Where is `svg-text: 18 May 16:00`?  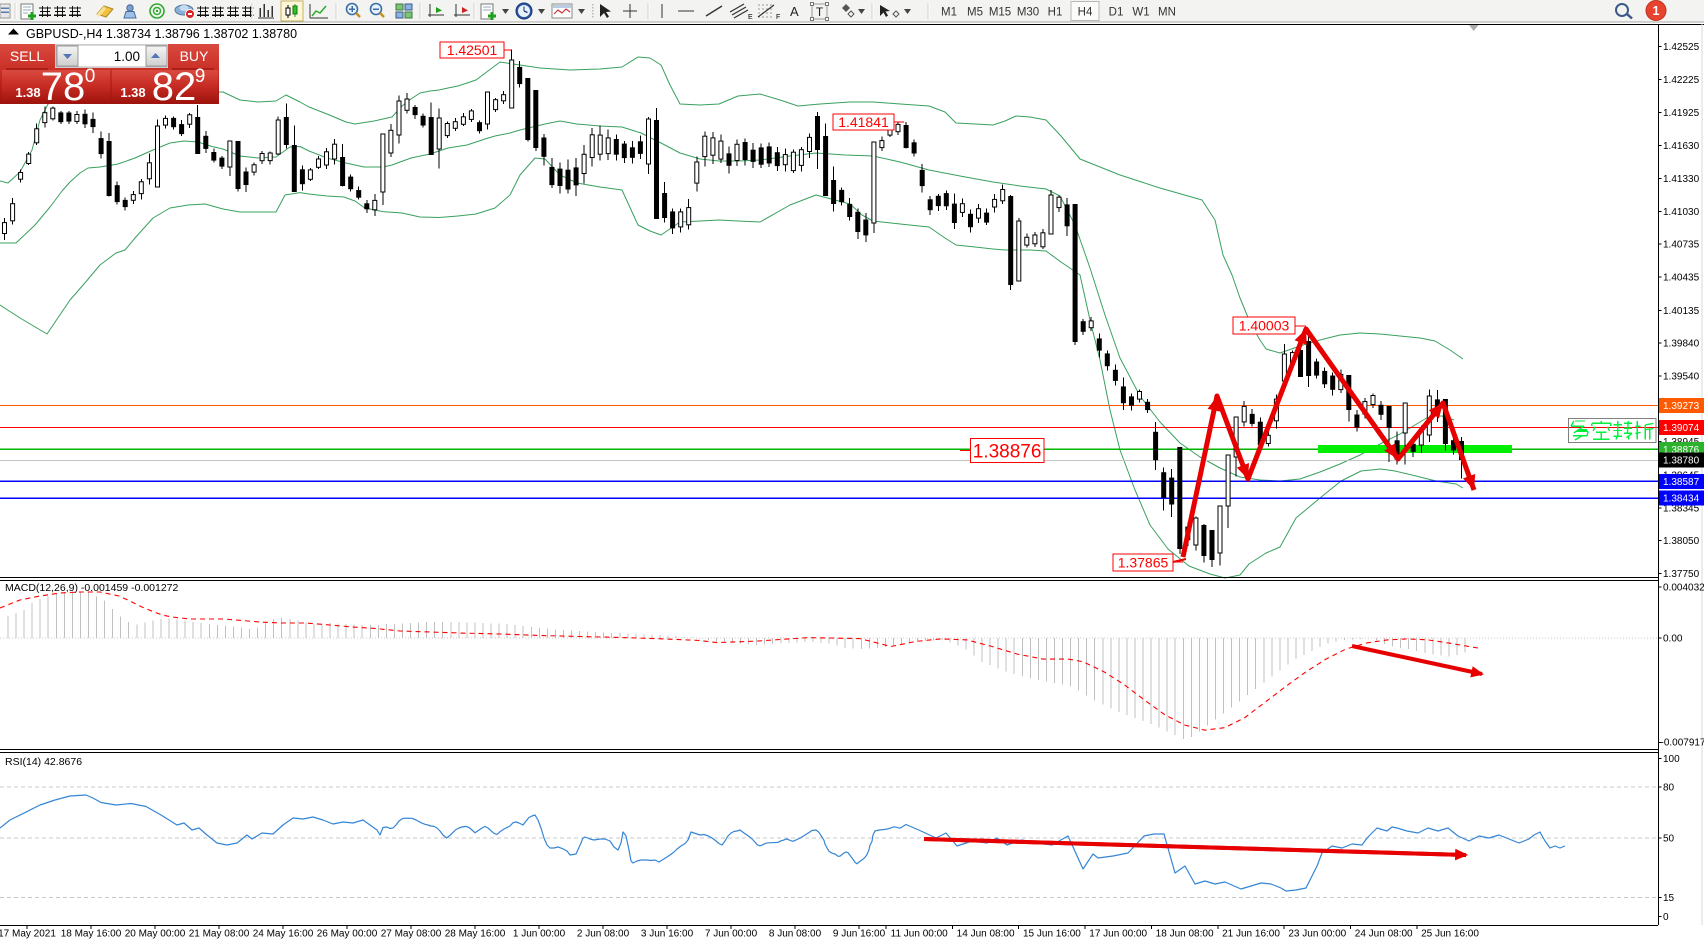 svg-text: 18 May 16:00 is located at coordinates (91, 934).